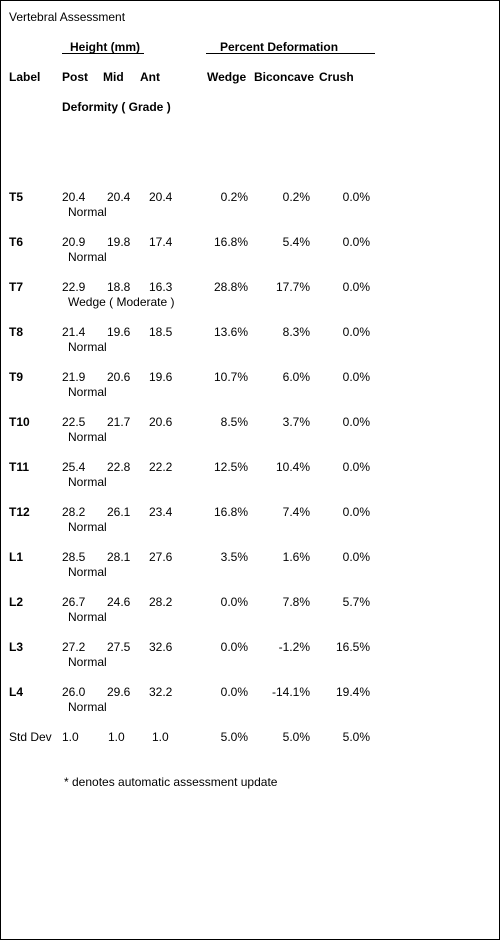 This screenshot has height=940, width=500. Describe the element at coordinates (161, 197) in the screenshot. I see `row-ant: 20.4` at that location.